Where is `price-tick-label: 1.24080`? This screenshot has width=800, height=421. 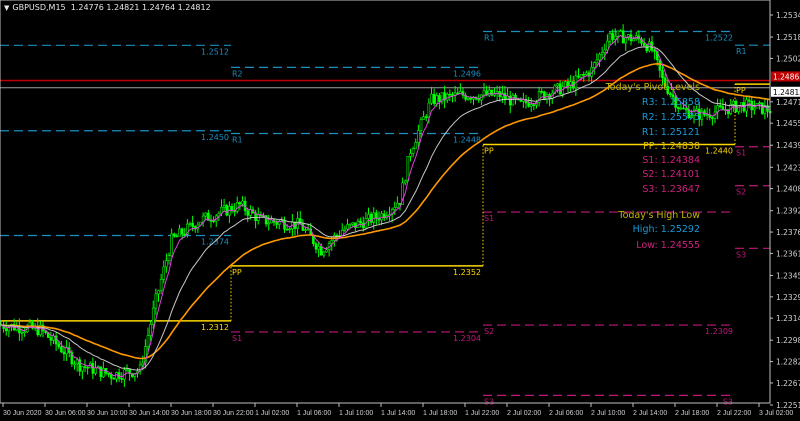 price-tick-label: 1.24080 is located at coordinates (788, 189).